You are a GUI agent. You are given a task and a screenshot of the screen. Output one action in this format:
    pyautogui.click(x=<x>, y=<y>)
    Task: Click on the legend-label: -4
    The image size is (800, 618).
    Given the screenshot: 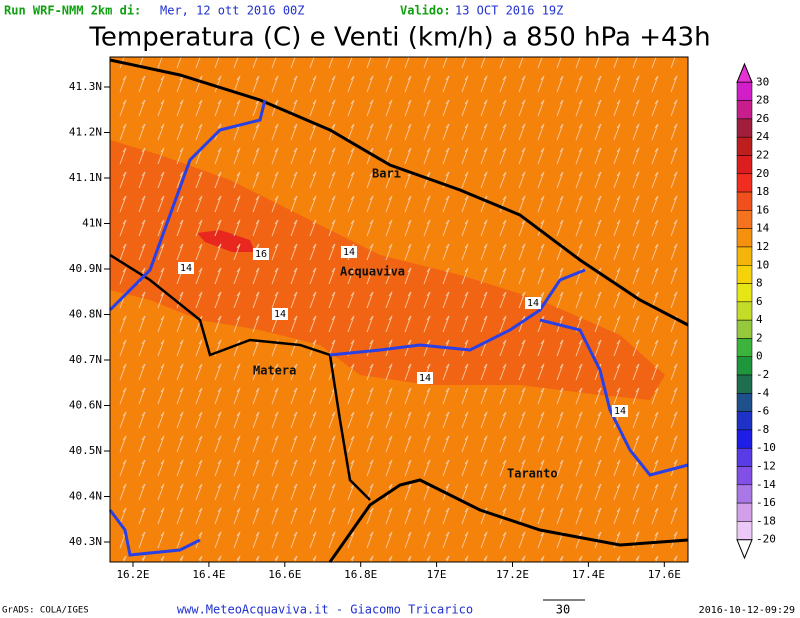 What is the action you would take?
    pyautogui.click(x=763, y=392)
    